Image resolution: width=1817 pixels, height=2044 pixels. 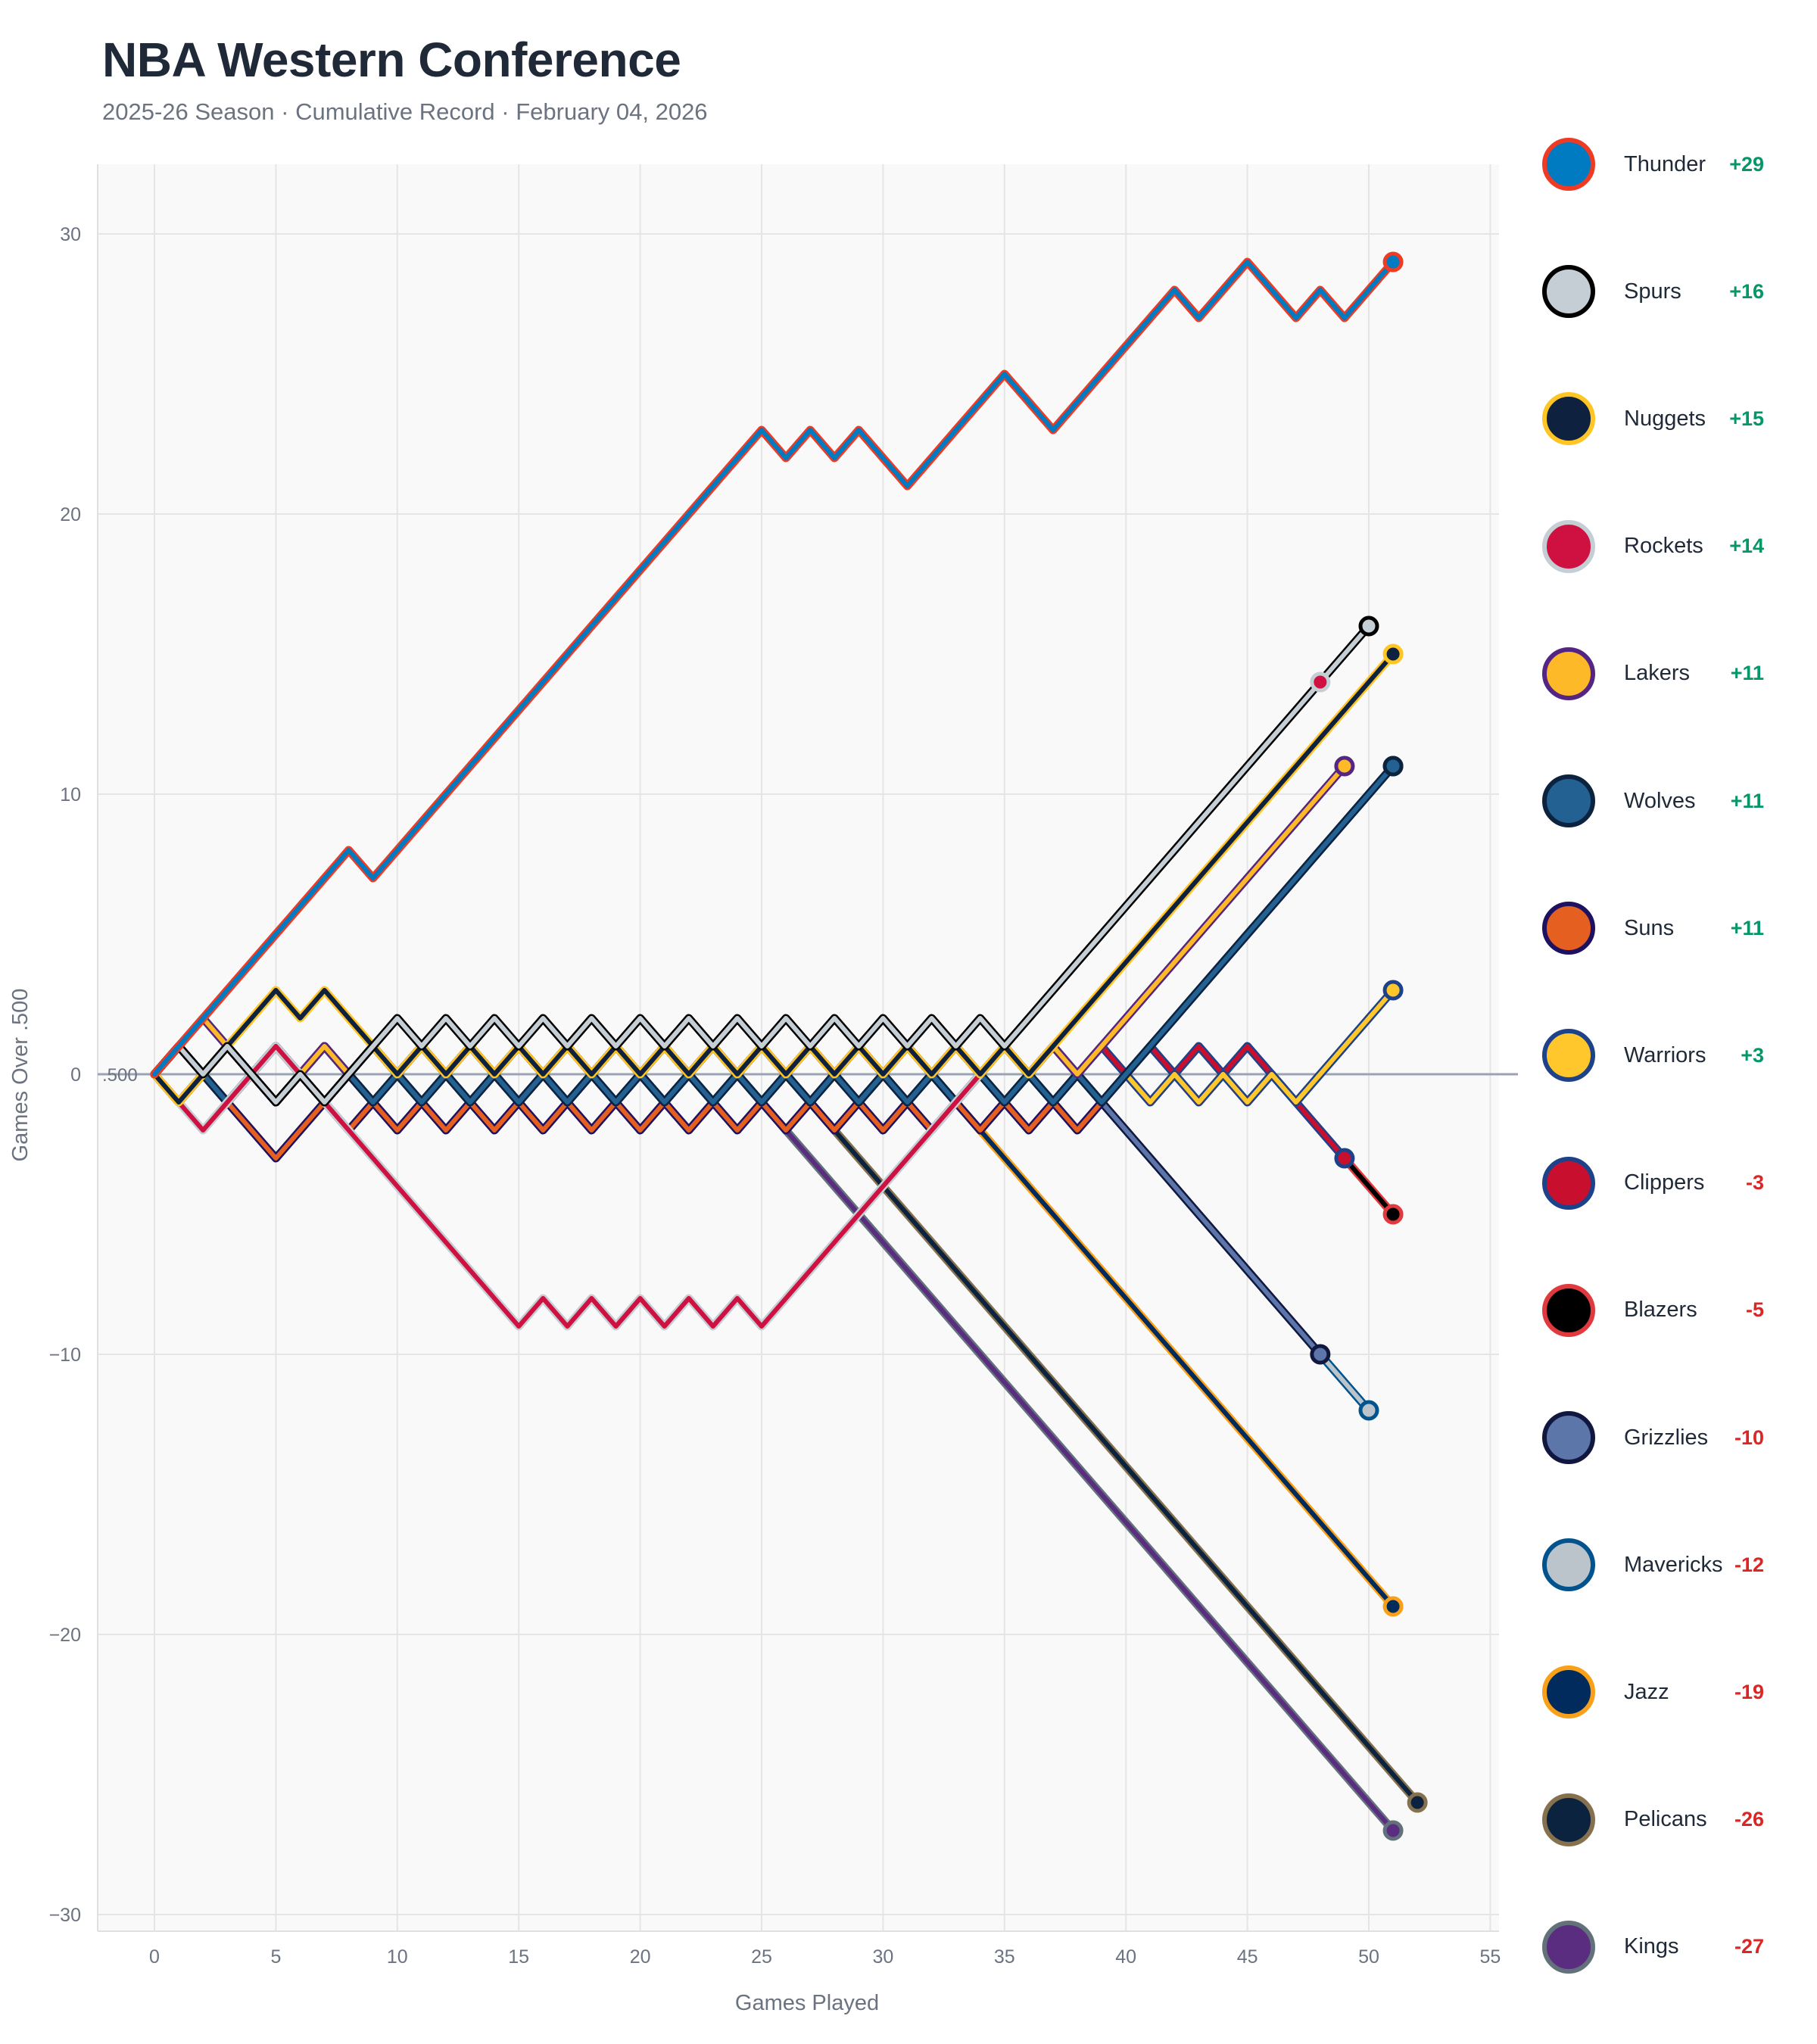 What do you see at coordinates (65, 1915) in the screenshot?
I see `y-tick-label: −30` at bounding box center [65, 1915].